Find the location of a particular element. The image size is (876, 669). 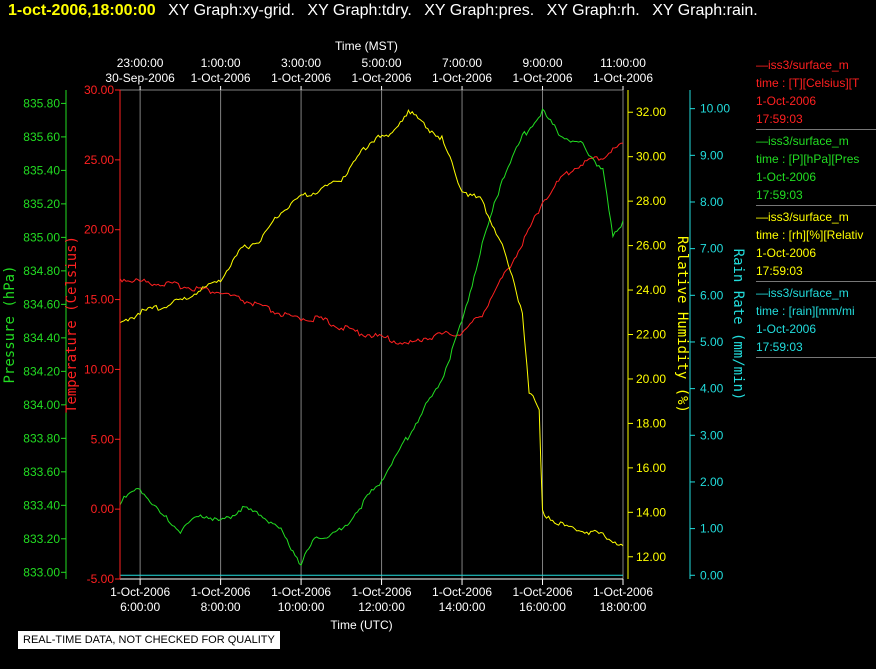

y-tick-label-rh: 28.00 is located at coordinates (651, 201).